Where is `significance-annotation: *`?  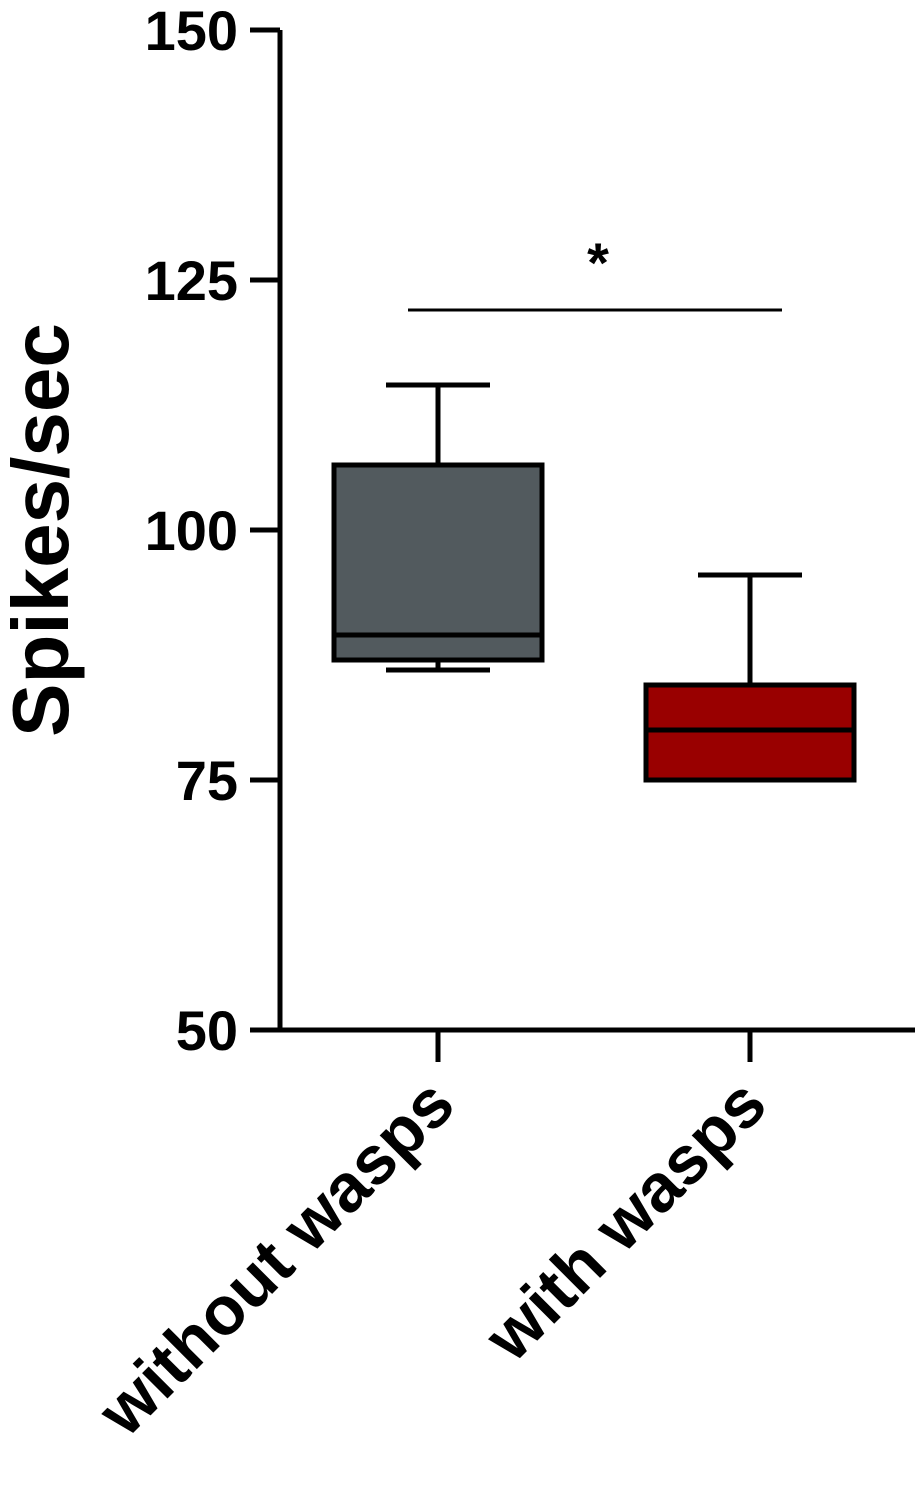 significance-annotation: * is located at coordinates (595, 271).